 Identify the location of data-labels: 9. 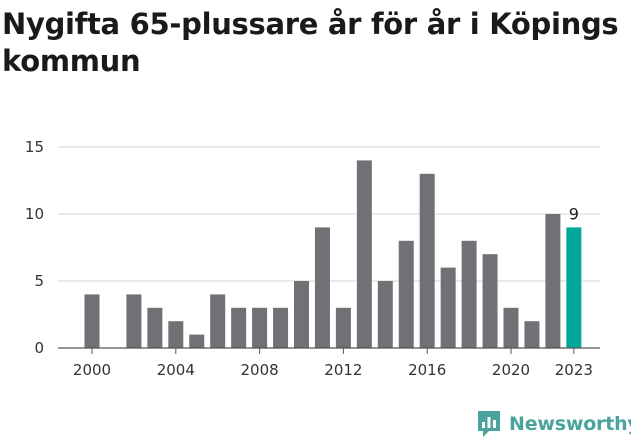
(574, 213).